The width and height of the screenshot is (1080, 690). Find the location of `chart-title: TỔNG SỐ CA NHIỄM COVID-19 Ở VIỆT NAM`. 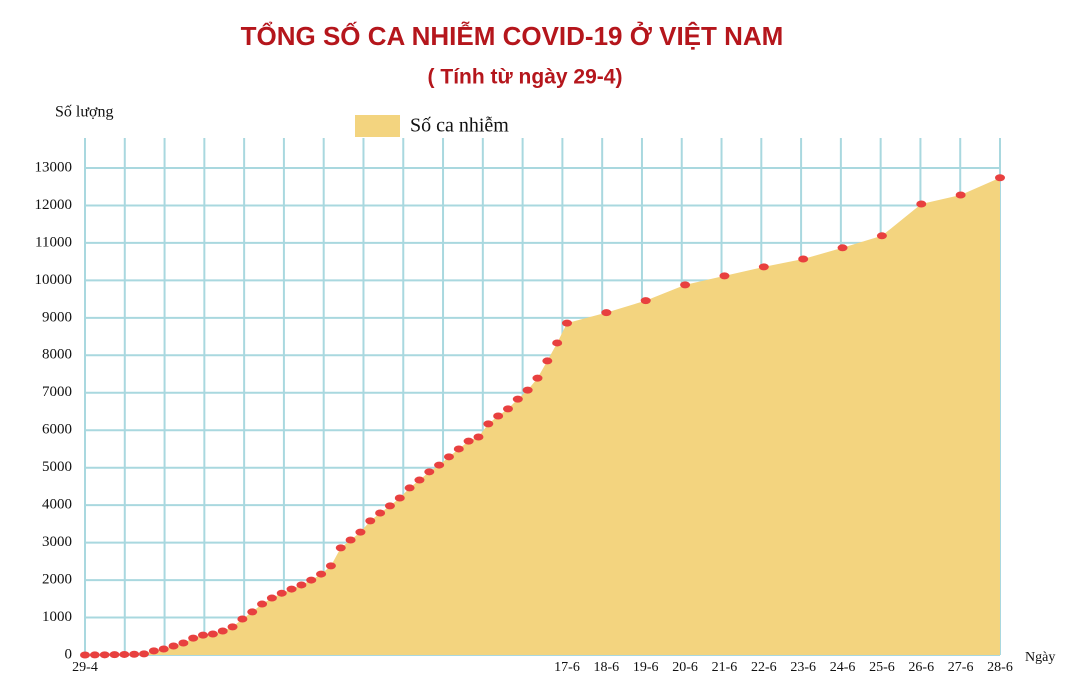

chart-title: TỔNG SỐ CA NHIỄM COVID-19 Ở VIỆT NAM is located at coordinates (512, 35).